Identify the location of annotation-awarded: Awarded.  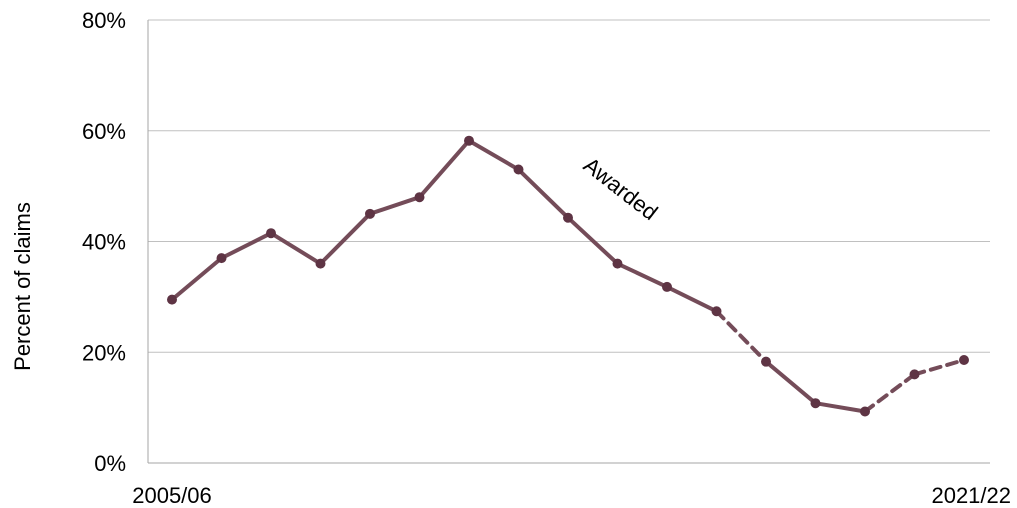
(621, 188).